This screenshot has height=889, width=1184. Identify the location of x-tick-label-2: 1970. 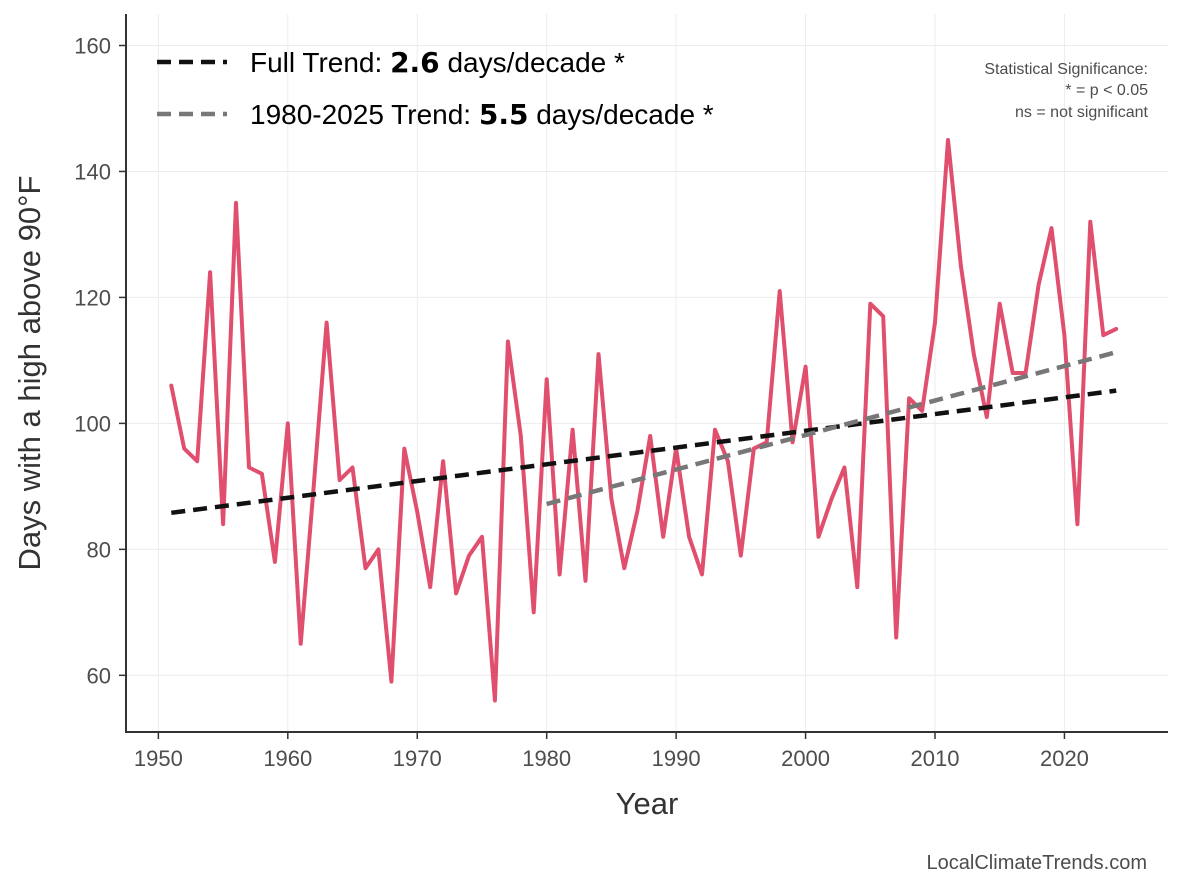
(417, 758).